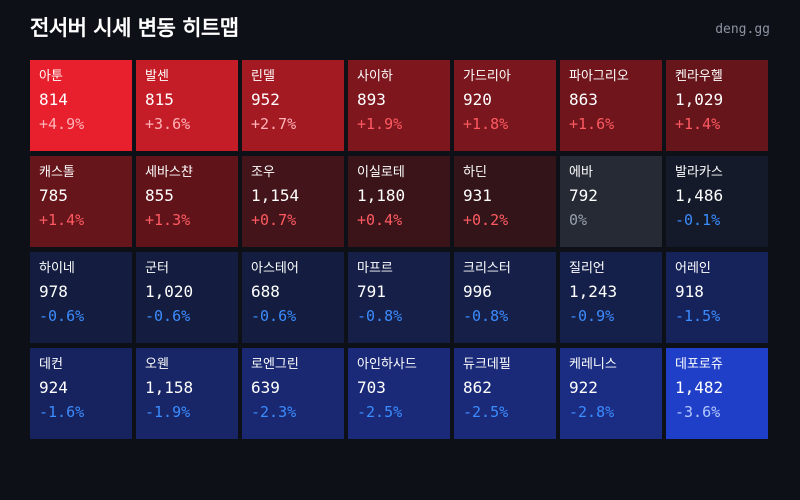 Image resolution: width=800 pixels, height=500 pixels. What do you see at coordinates (293, 297) in the screenshot?
I see `server-tile: 아스테어 688 -0.6%` at bounding box center [293, 297].